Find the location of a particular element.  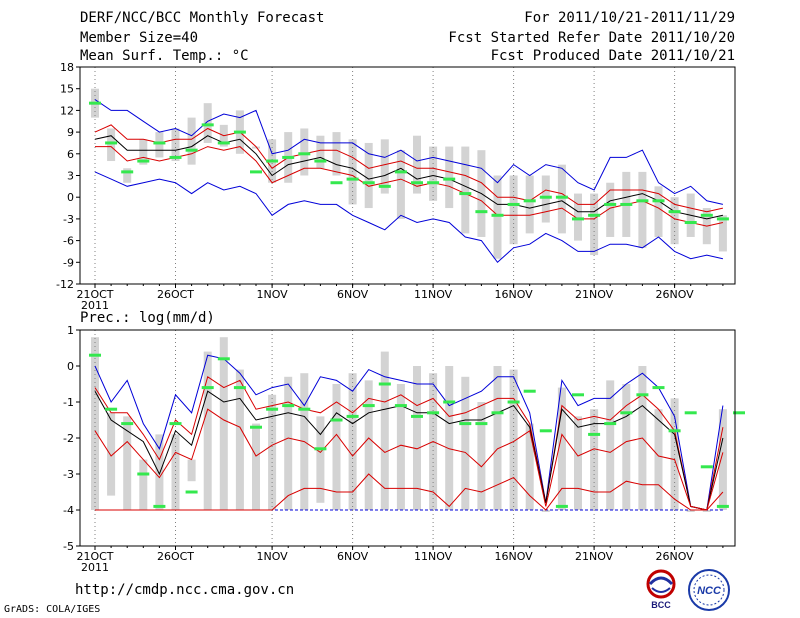

prec-xtick-label: 26OCT is located at coordinates (175, 556).